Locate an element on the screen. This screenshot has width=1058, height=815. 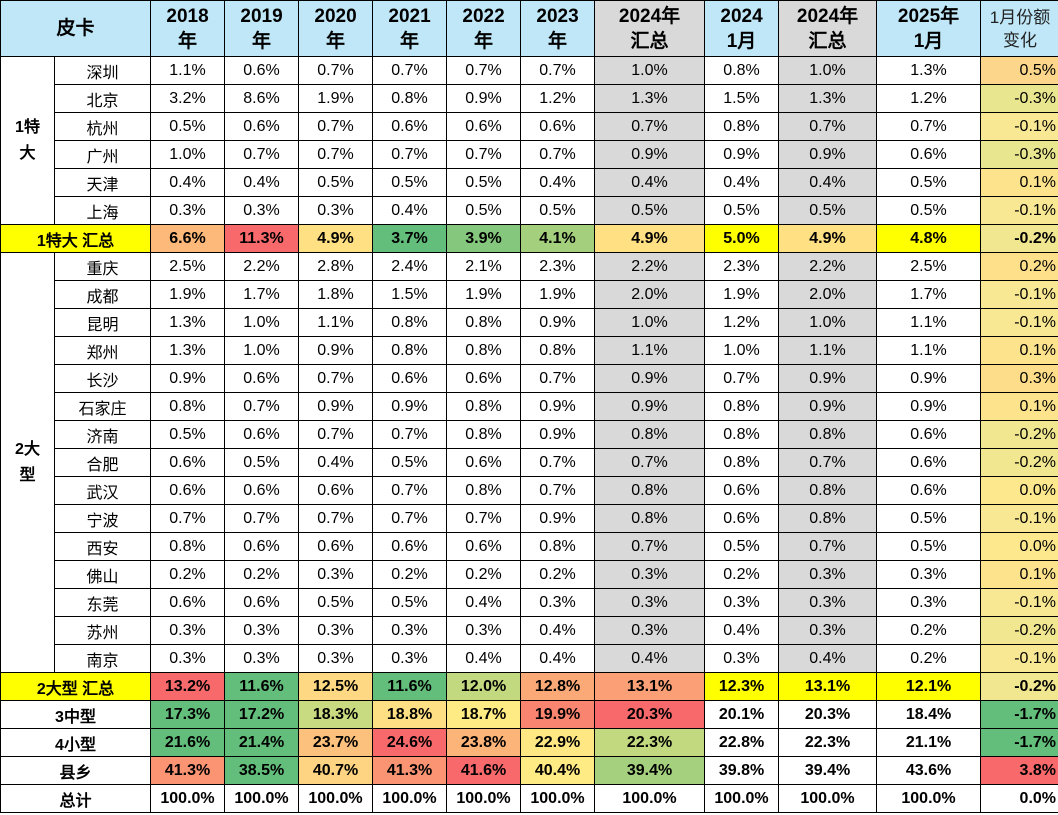
value-cell: 21.4% is located at coordinates (262, 742).